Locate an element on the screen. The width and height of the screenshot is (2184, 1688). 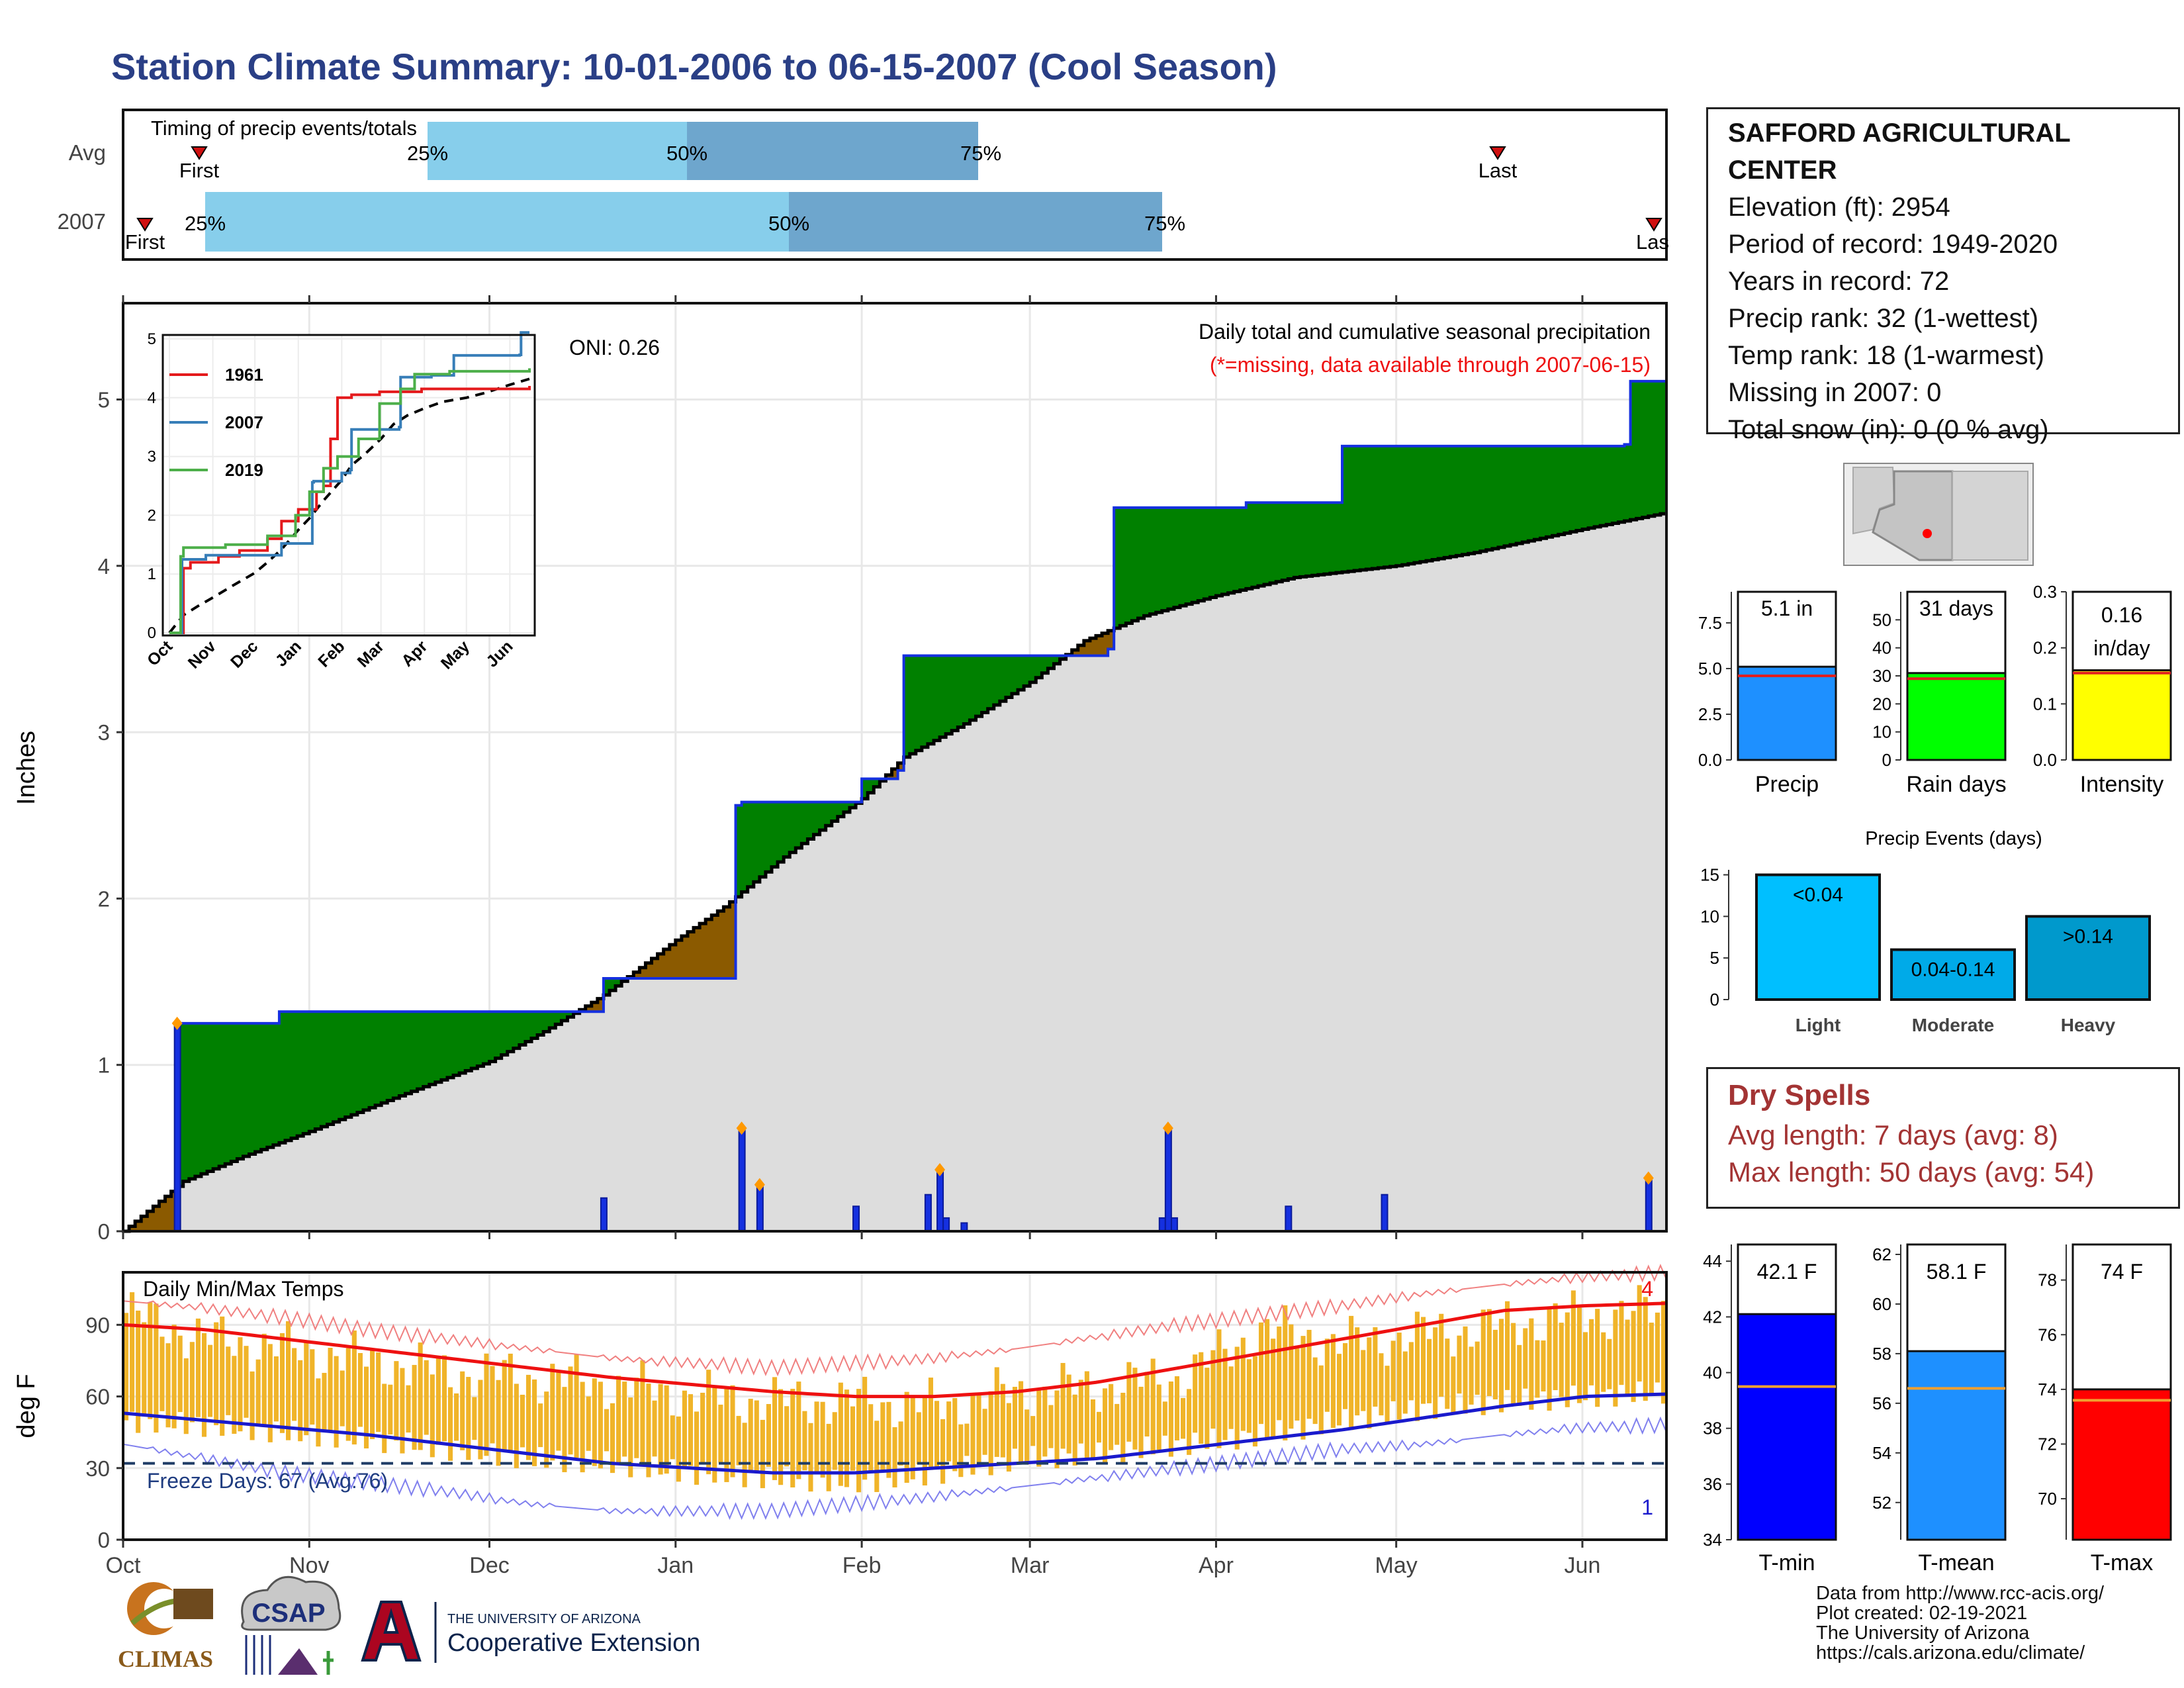
temp-panel-label: Daily Min/Max Temps is located at coordinates (243, 1289).